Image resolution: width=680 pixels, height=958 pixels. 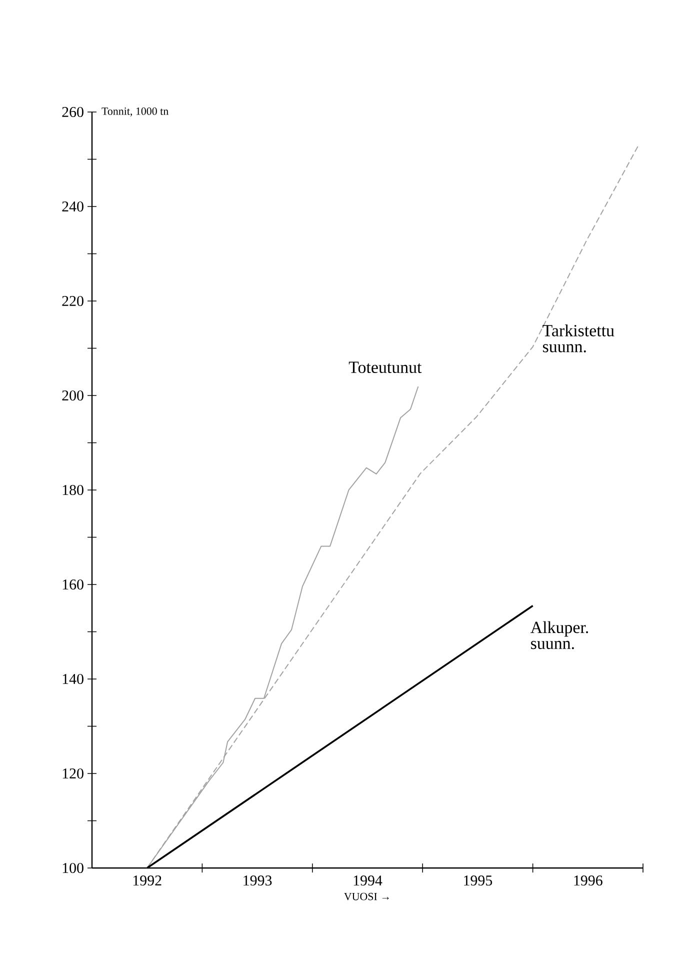 I want to click on y-tick-label: 140, so click(x=73, y=679).